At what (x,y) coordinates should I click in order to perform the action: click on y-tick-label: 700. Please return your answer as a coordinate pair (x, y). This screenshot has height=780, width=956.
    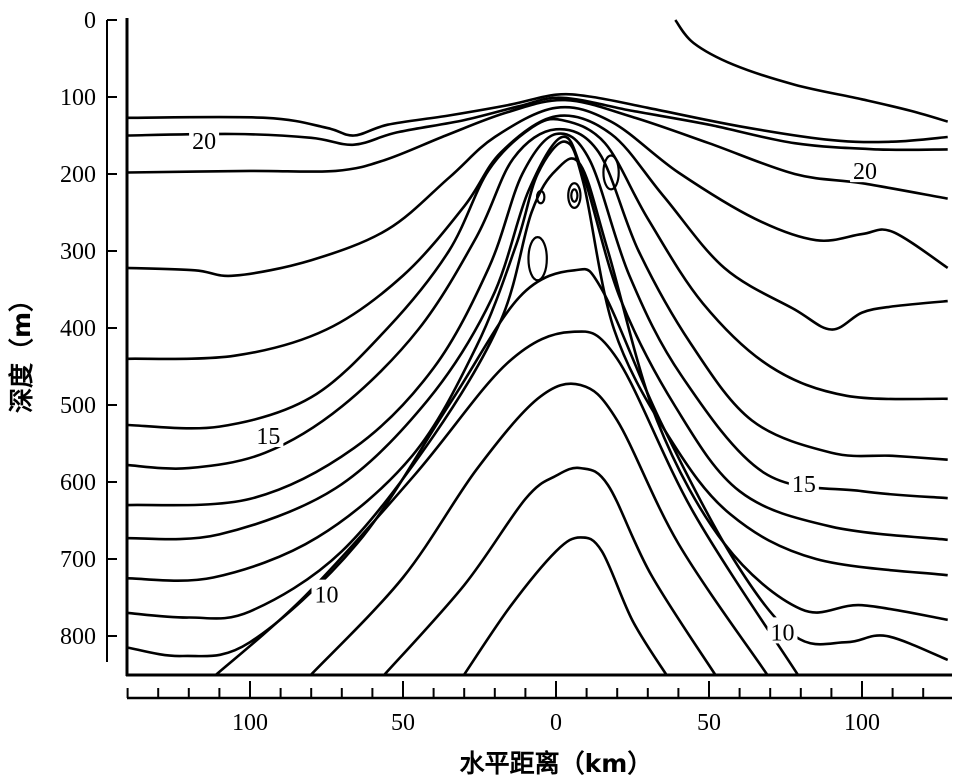
    Looking at the image, I should click on (78, 560).